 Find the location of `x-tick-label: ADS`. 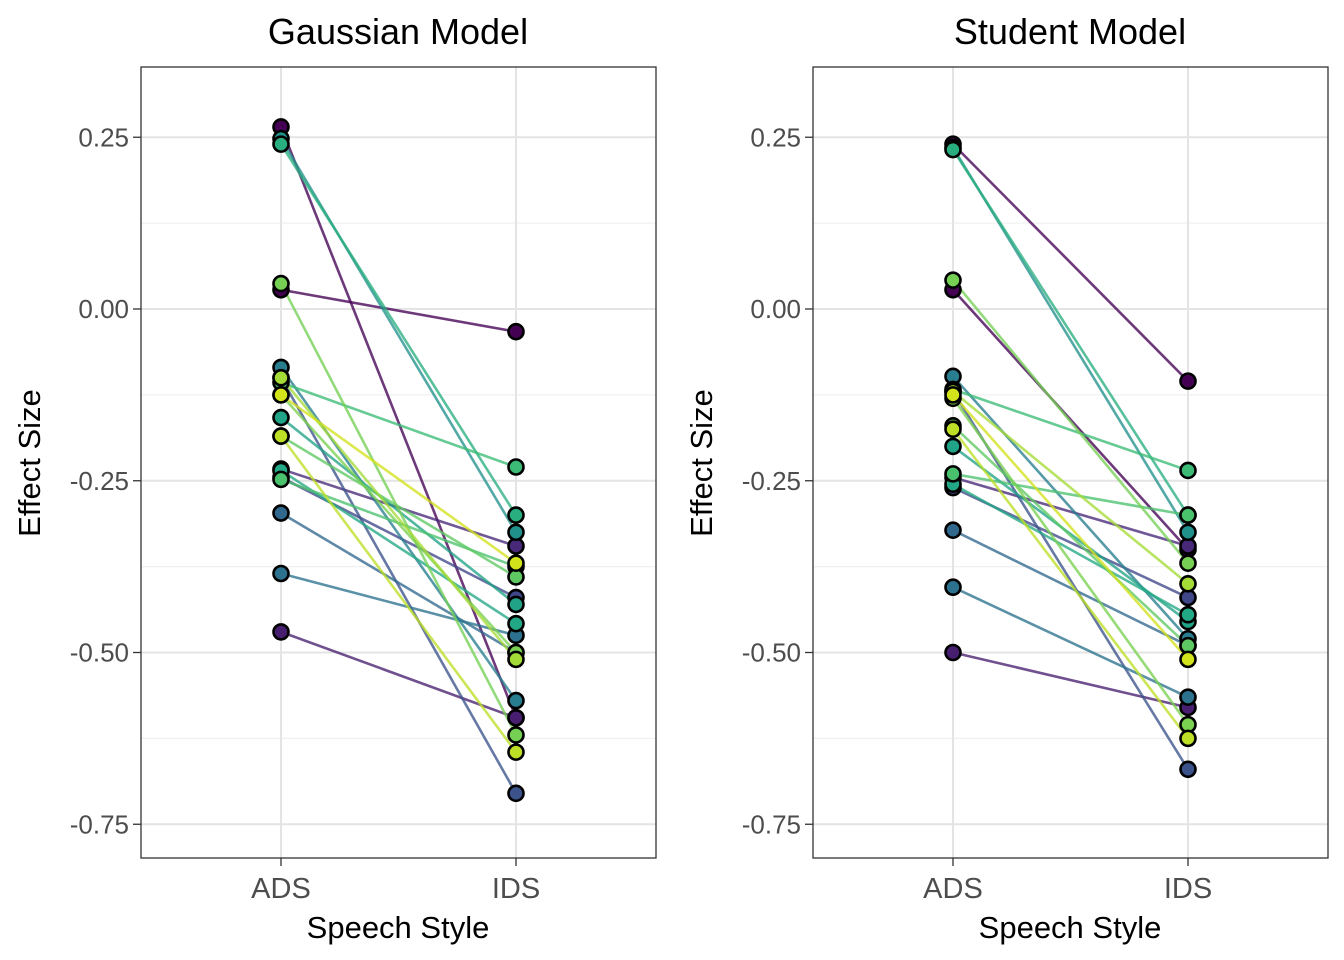

x-tick-label: ADS is located at coordinates (281, 889).